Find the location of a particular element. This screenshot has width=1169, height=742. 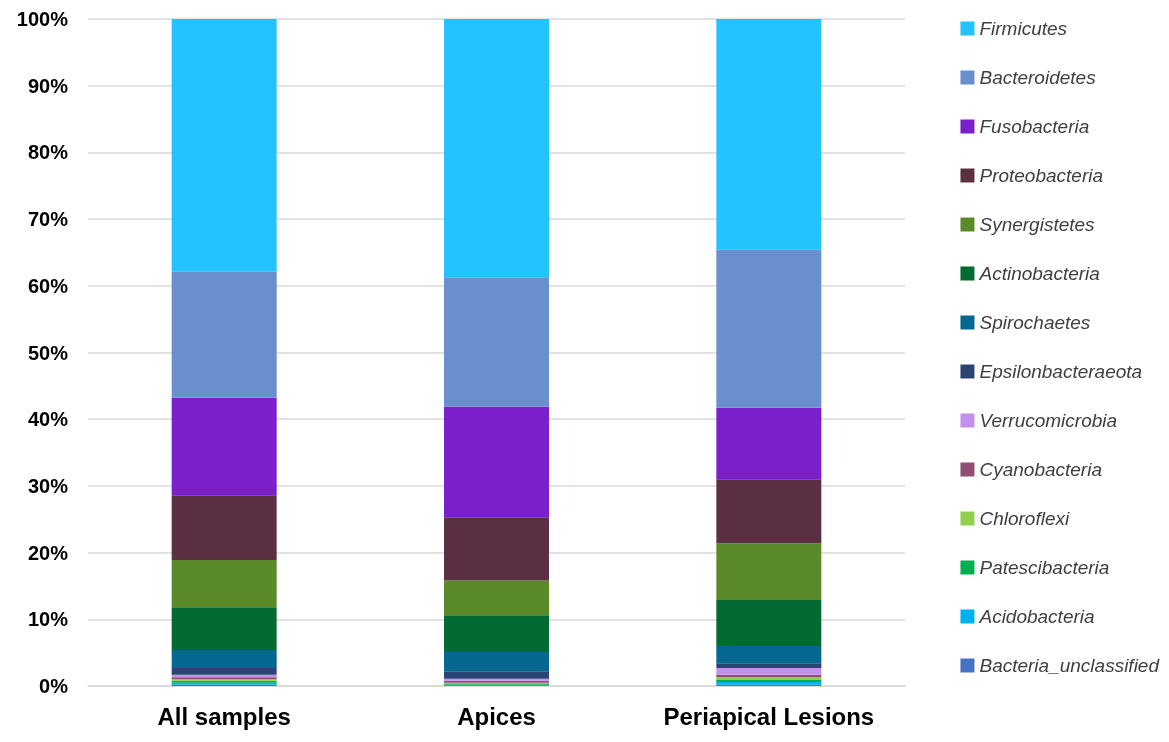

y-tick-label: 20% is located at coordinates (48, 552).